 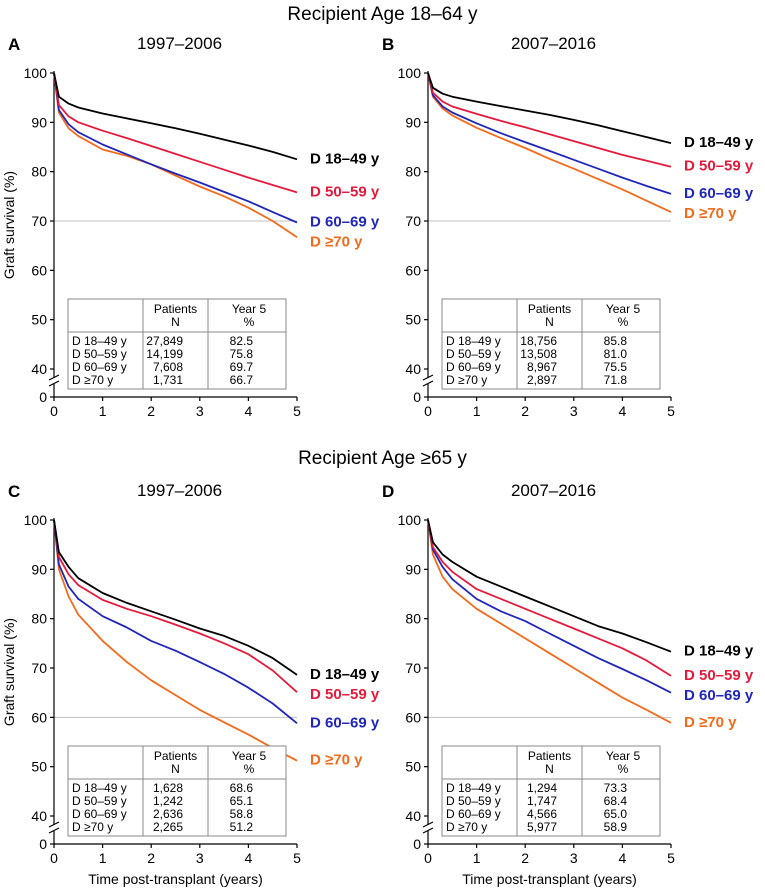 What do you see at coordinates (542, 367) in the screenshot?
I see `table-row-n: 8,967` at bounding box center [542, 367].